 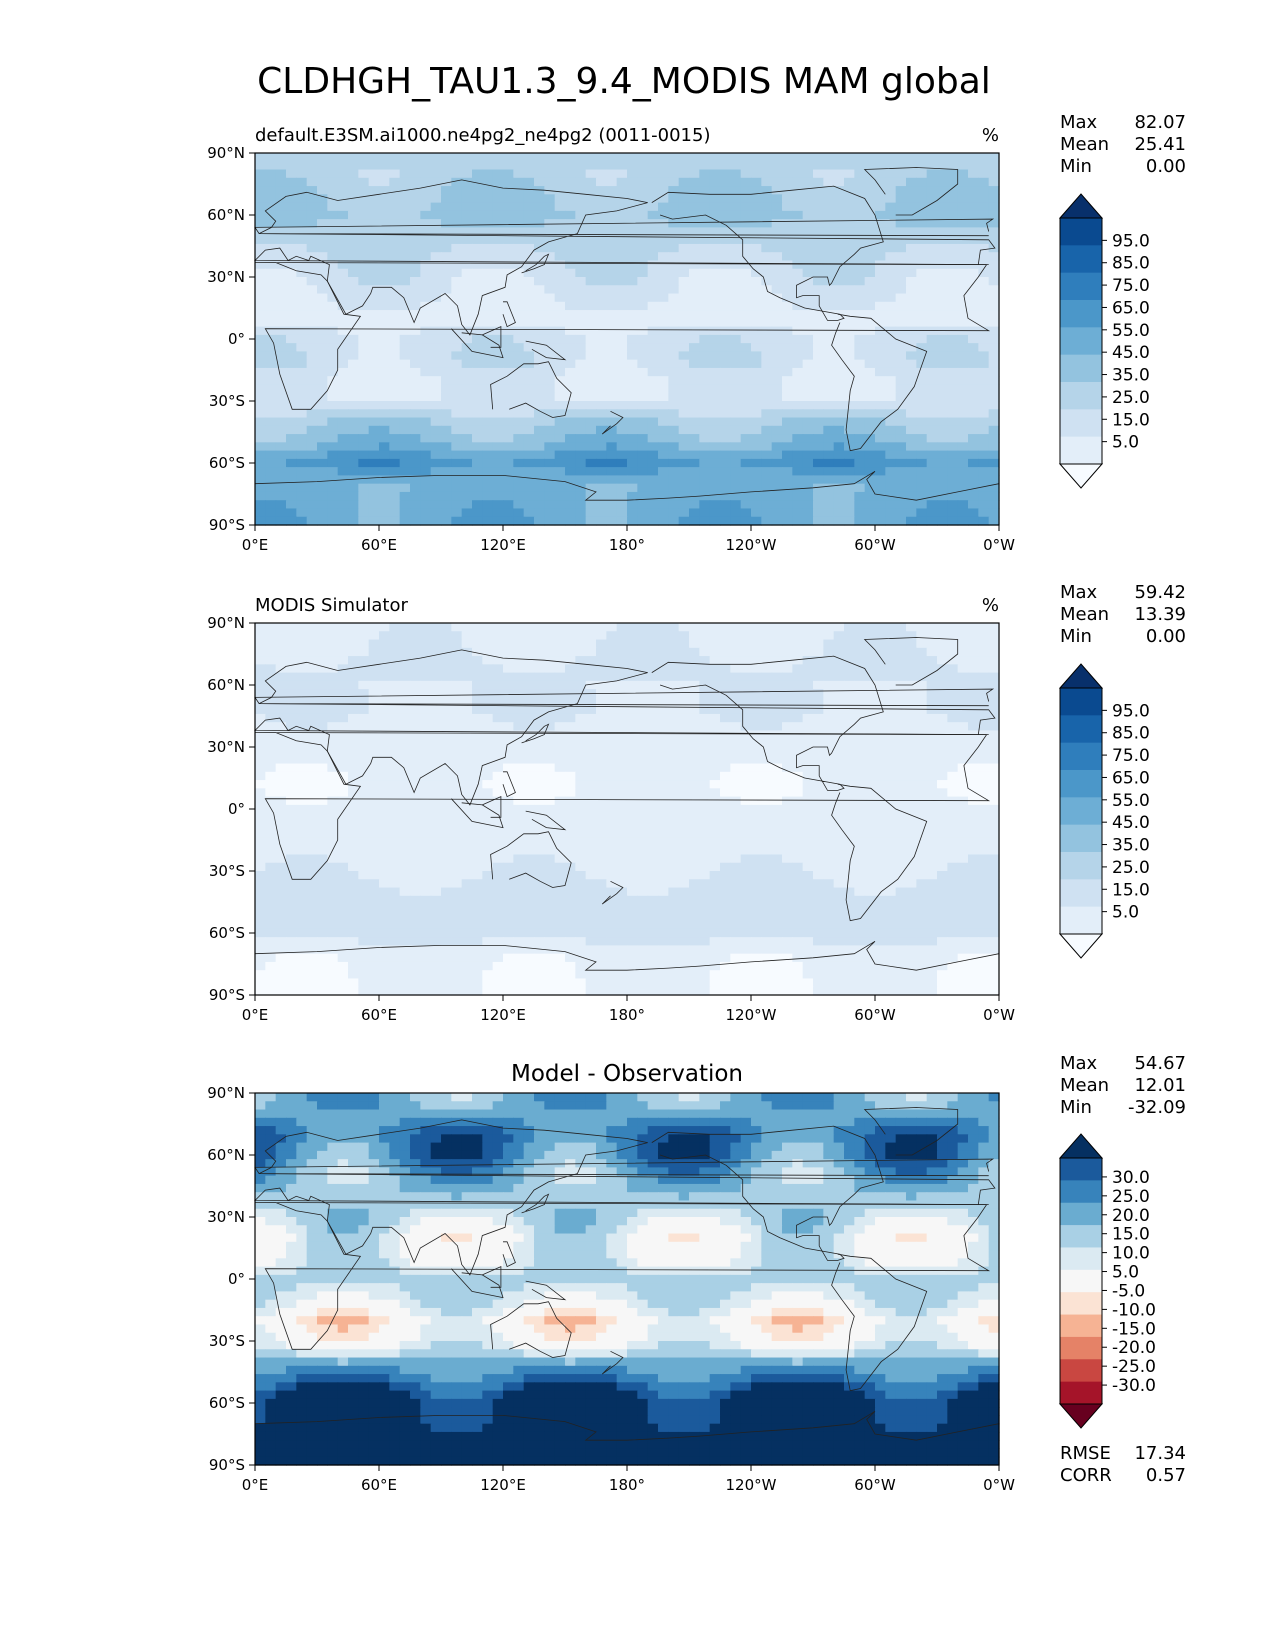 What do you see at coordinates (1081, 368) in the screenshot?
I see `colorbar-segment` at bounding box center [1081, 368].